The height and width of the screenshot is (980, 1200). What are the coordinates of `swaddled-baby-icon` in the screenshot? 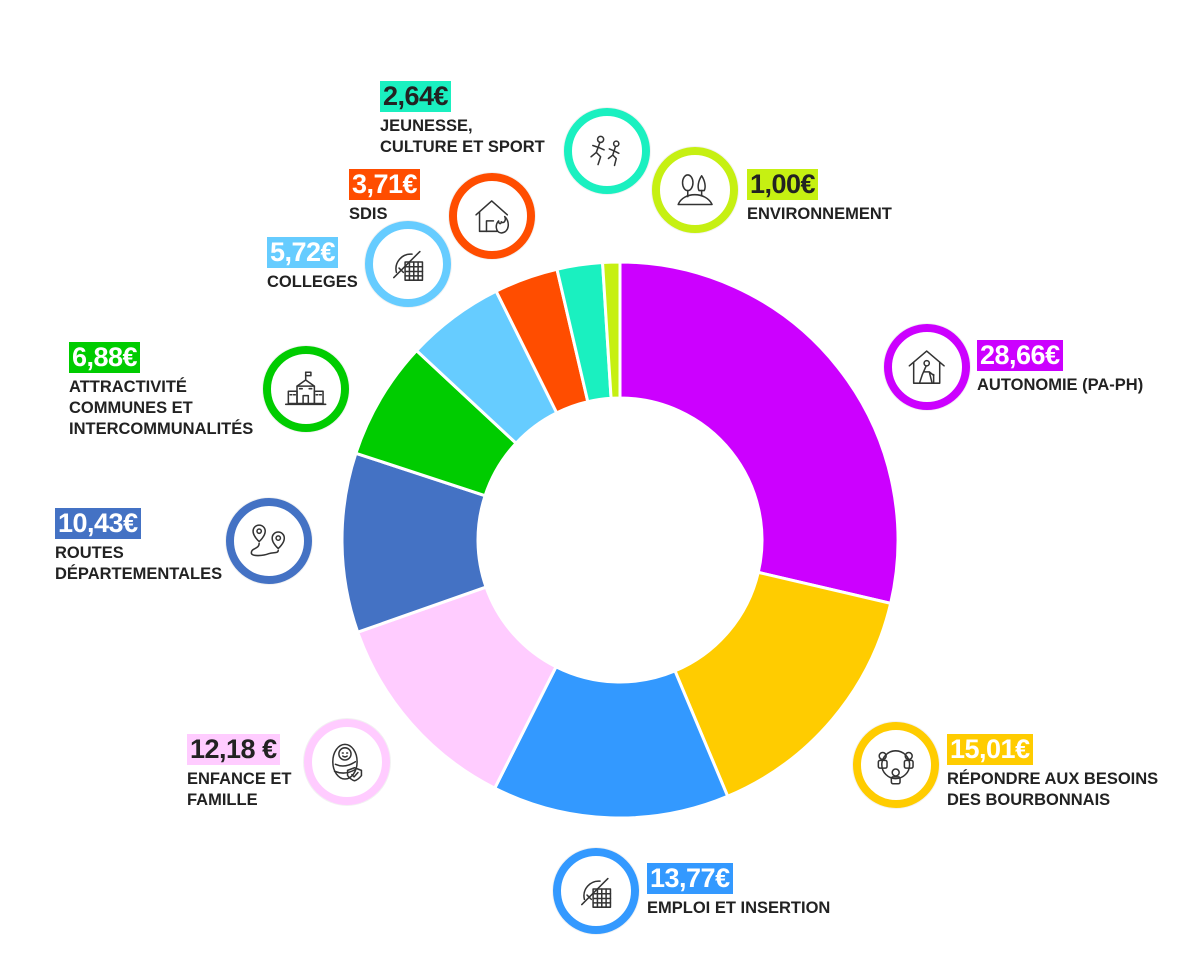 It's located at (347, 762).